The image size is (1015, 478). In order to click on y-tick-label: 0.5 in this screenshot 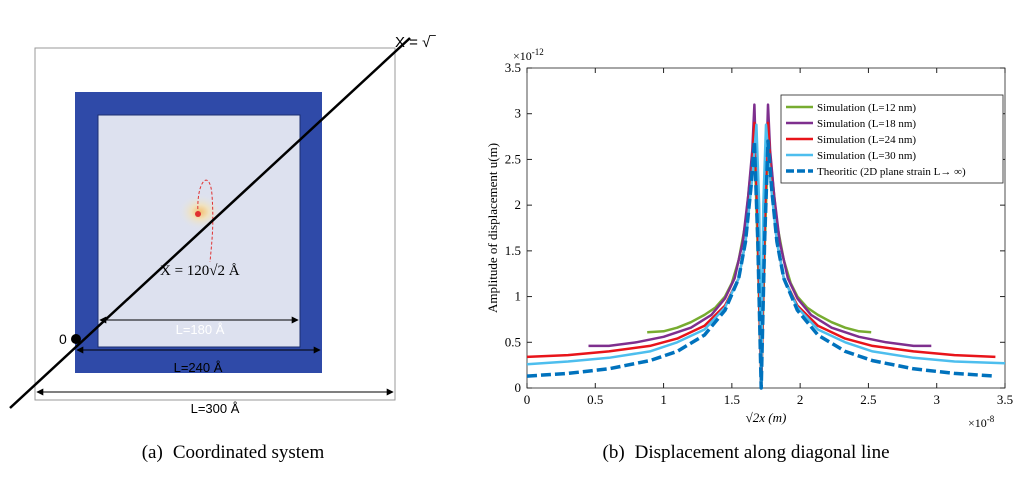, I will do `click(513, 341)`.